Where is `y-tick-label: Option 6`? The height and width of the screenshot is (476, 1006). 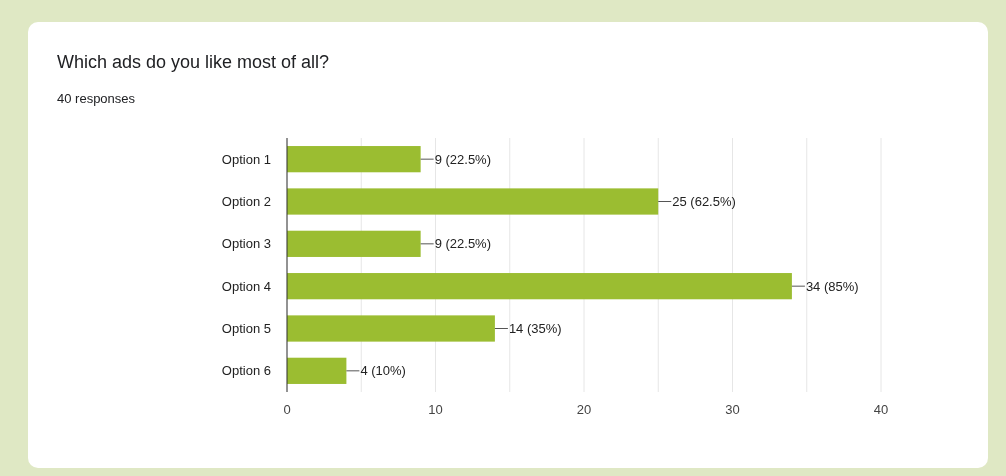 y-tick-label: Option 6 is located at coordinates (246, 371).